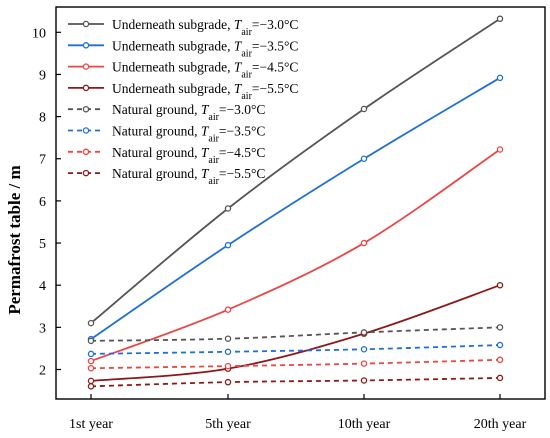  I want to click on legend-entry-5: Natural ground, Tair=−3.0°C, so click(166, 112).